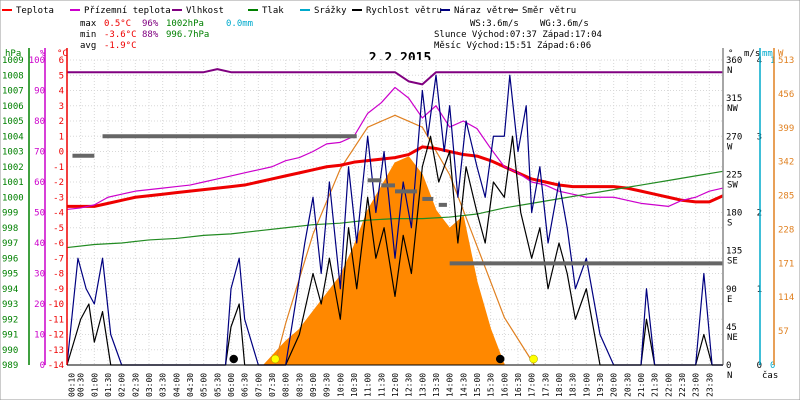 This screenshot has height=400, width=800. Describe the element at coordinates (10, 259) in the screenshot. I see `y-axis-hpa-tick: 996` at that location.